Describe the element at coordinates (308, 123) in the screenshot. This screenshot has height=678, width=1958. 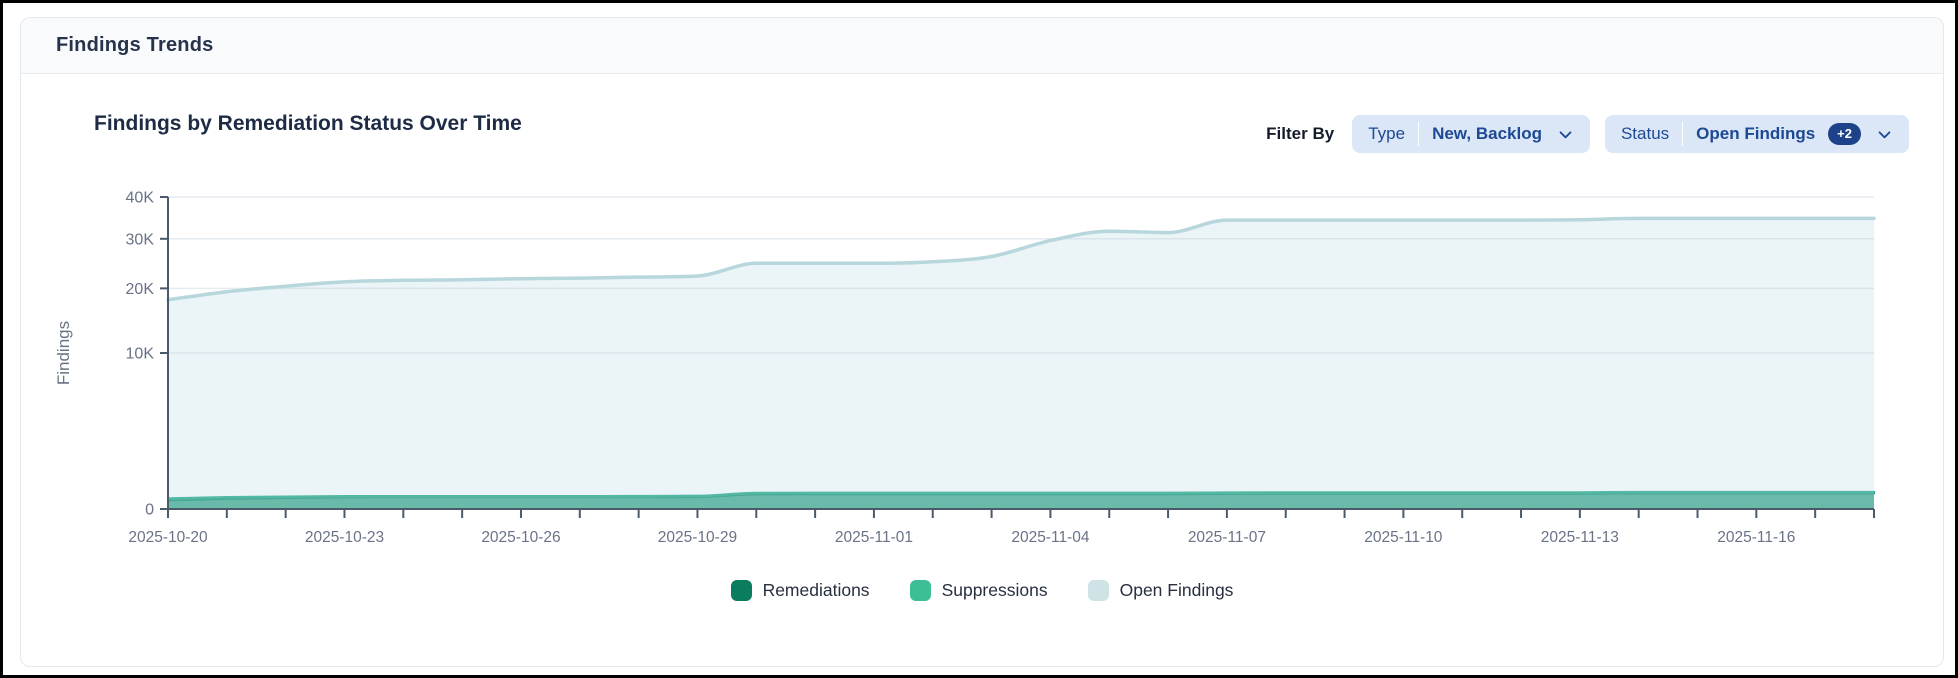
I see `chart-title: Findings by Remediation Status Over Time` at that location.